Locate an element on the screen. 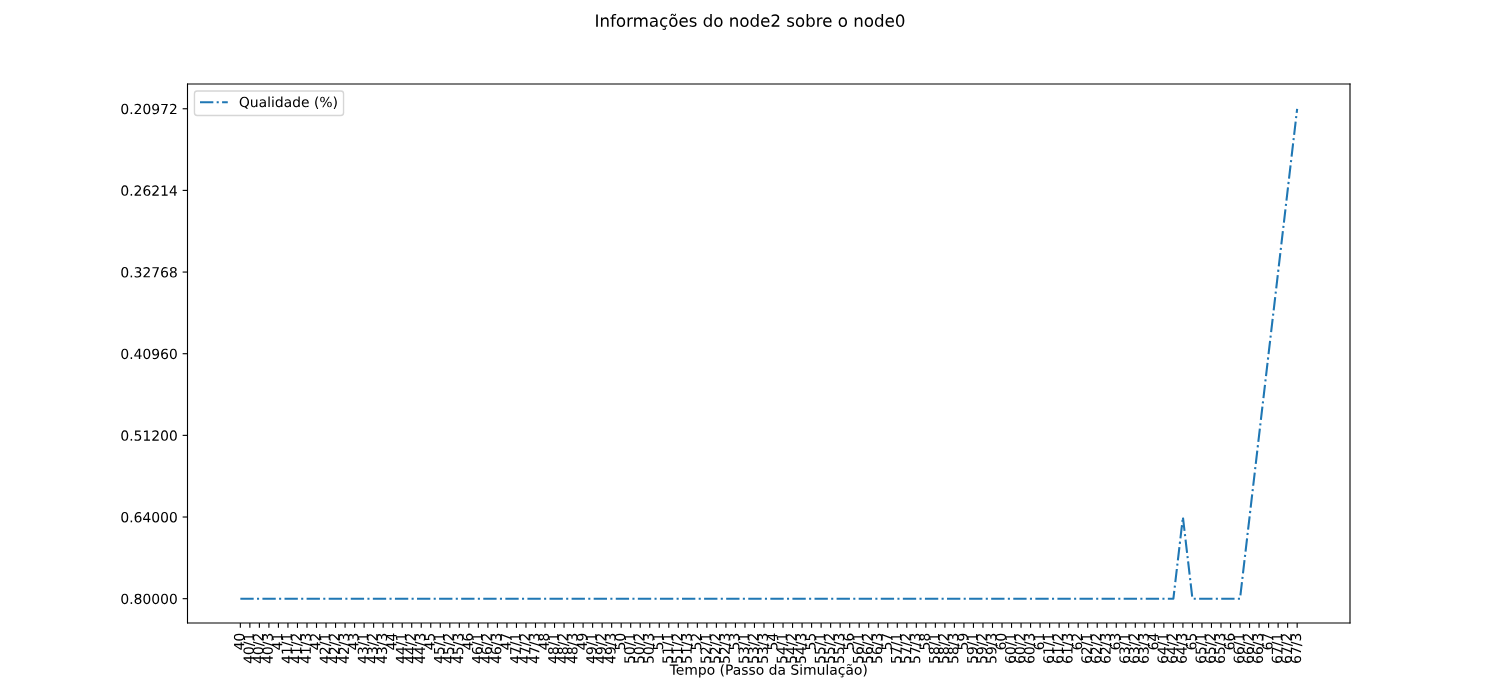 The image size is (1500, 700). x-tick-label: 42/1 is located at coordinates (325, 649).